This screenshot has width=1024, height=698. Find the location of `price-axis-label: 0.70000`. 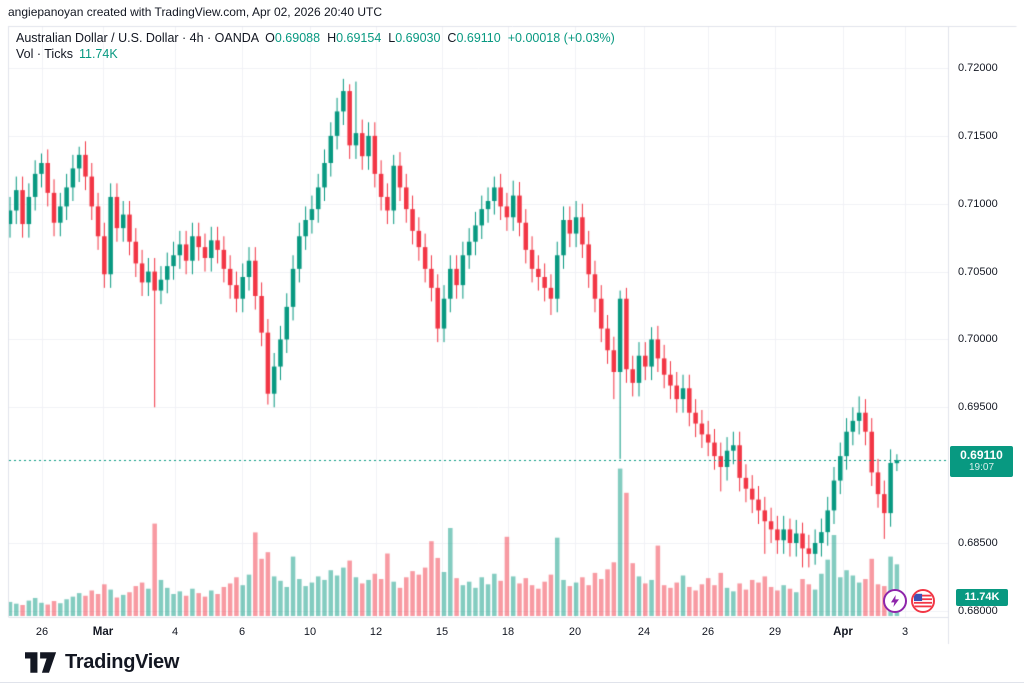

price-axis-label: 0.70000 is located at coordinates (978, 339).